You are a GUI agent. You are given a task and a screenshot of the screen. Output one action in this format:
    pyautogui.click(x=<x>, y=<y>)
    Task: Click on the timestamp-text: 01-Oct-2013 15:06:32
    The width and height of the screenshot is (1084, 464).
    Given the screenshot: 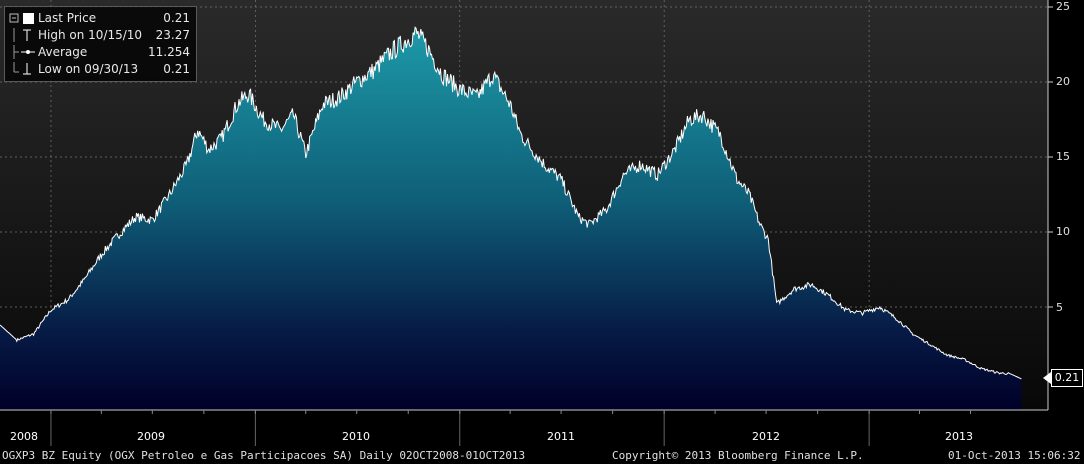 What is the action you would take?
    pyautogui.click(x=1014, y=455)
    